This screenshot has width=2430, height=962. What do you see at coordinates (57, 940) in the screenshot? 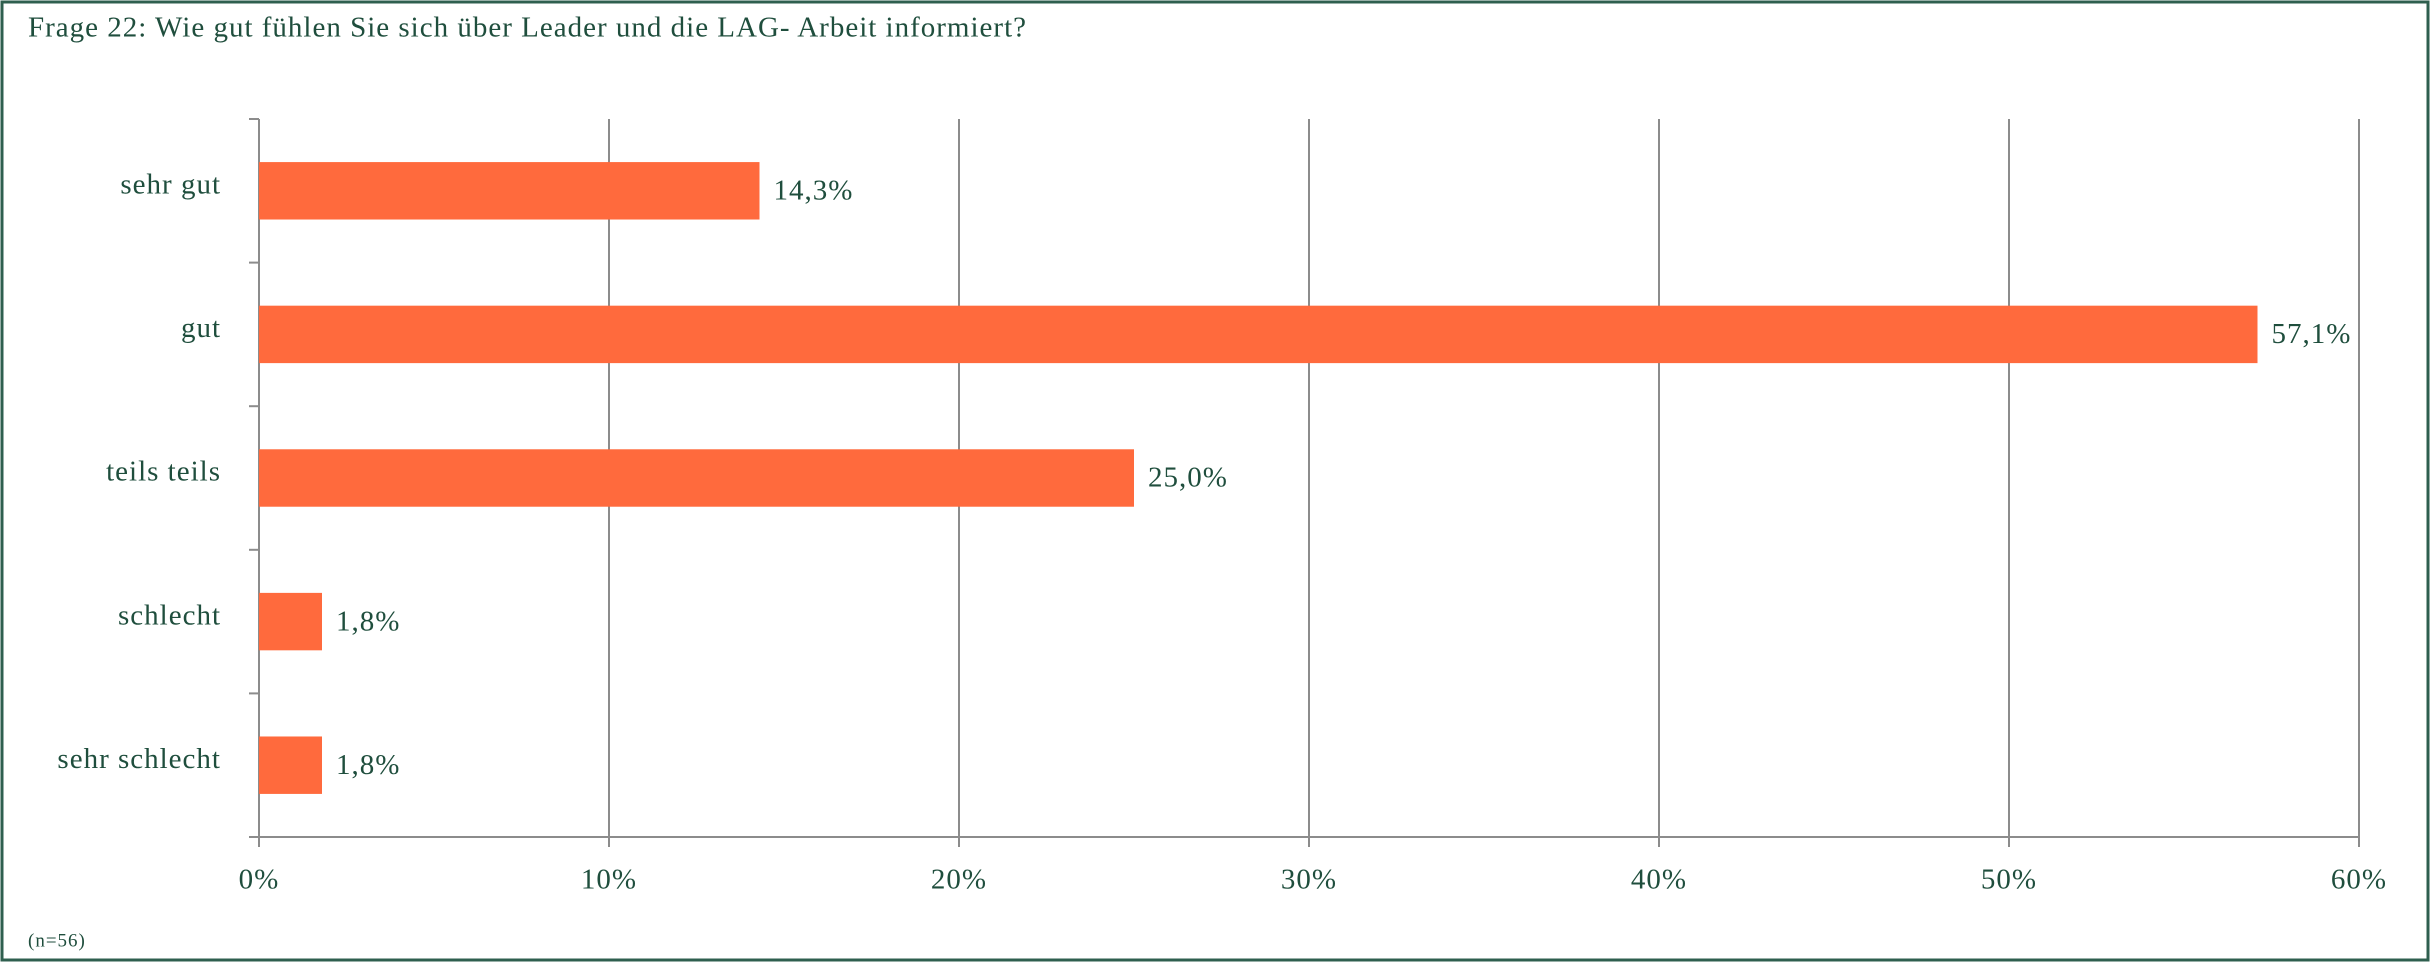
I see `note: (n=56)` at bounding box center [57, 940].